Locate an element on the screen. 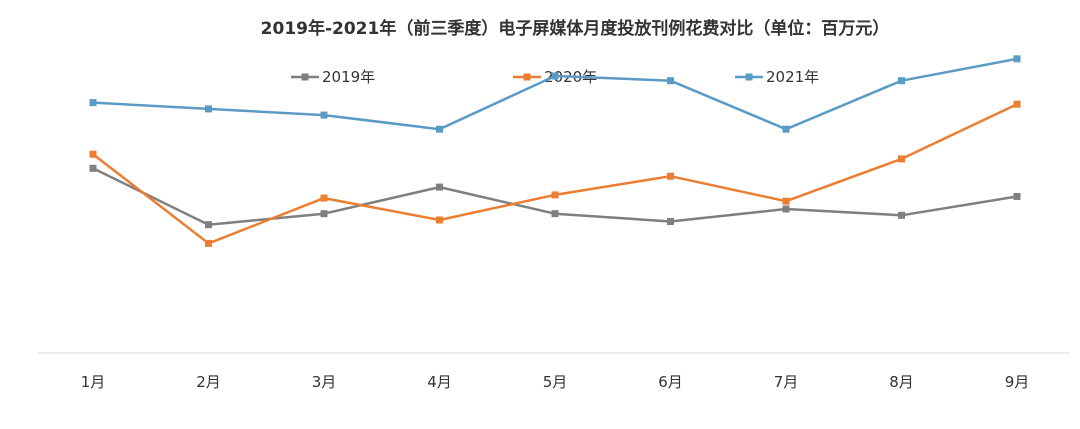 The width and height of the screenshot is (1080, 429). legend-label: 2019年 is located at coordinates (348, 77).